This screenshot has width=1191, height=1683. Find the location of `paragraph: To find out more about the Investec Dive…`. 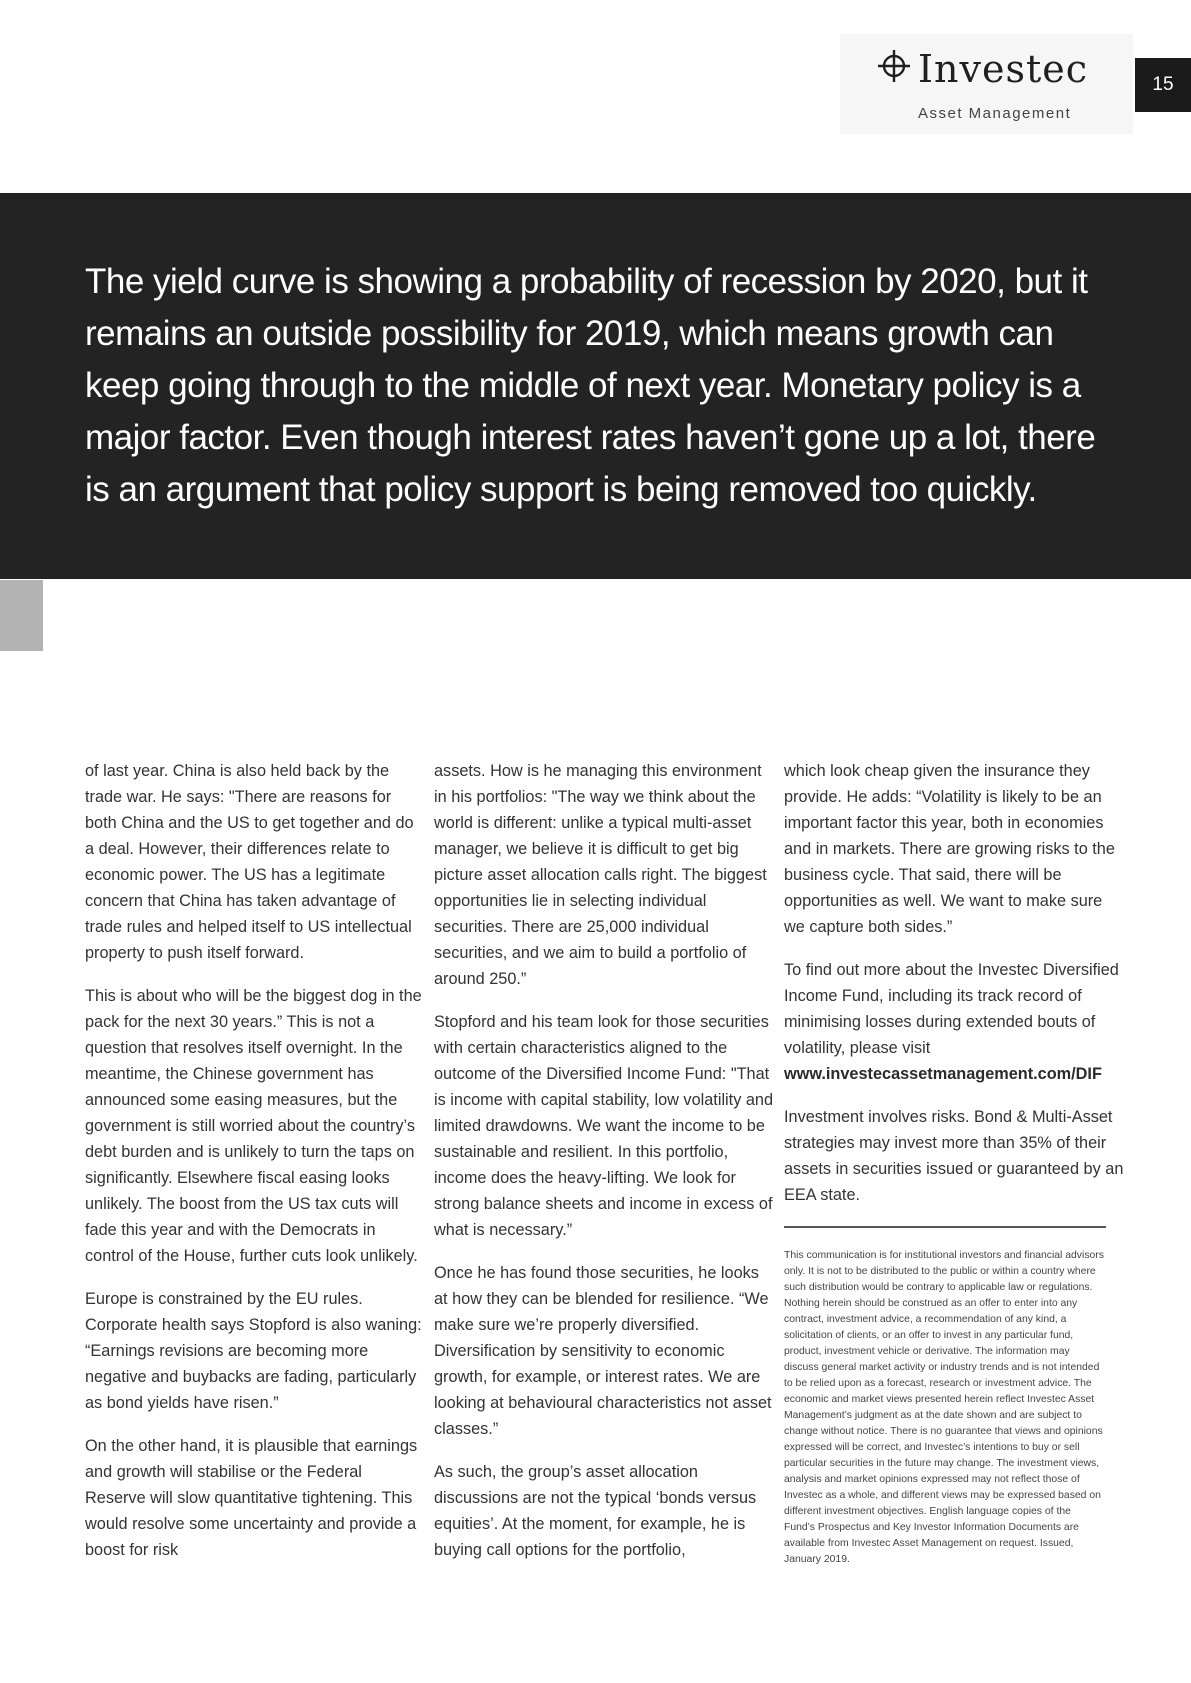

paragraph: To find out more about the Investec Dive… is located at coordinates (954, 1022).